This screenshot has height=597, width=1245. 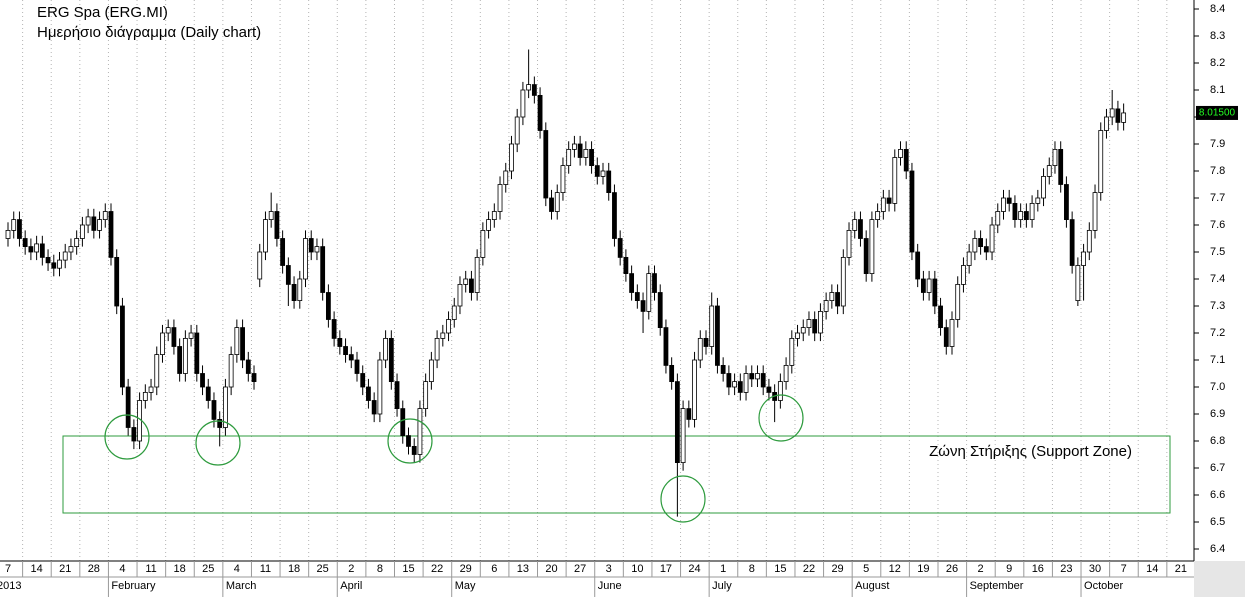 I want to click on x-tick-label: 2, so click(x=981, y=569).